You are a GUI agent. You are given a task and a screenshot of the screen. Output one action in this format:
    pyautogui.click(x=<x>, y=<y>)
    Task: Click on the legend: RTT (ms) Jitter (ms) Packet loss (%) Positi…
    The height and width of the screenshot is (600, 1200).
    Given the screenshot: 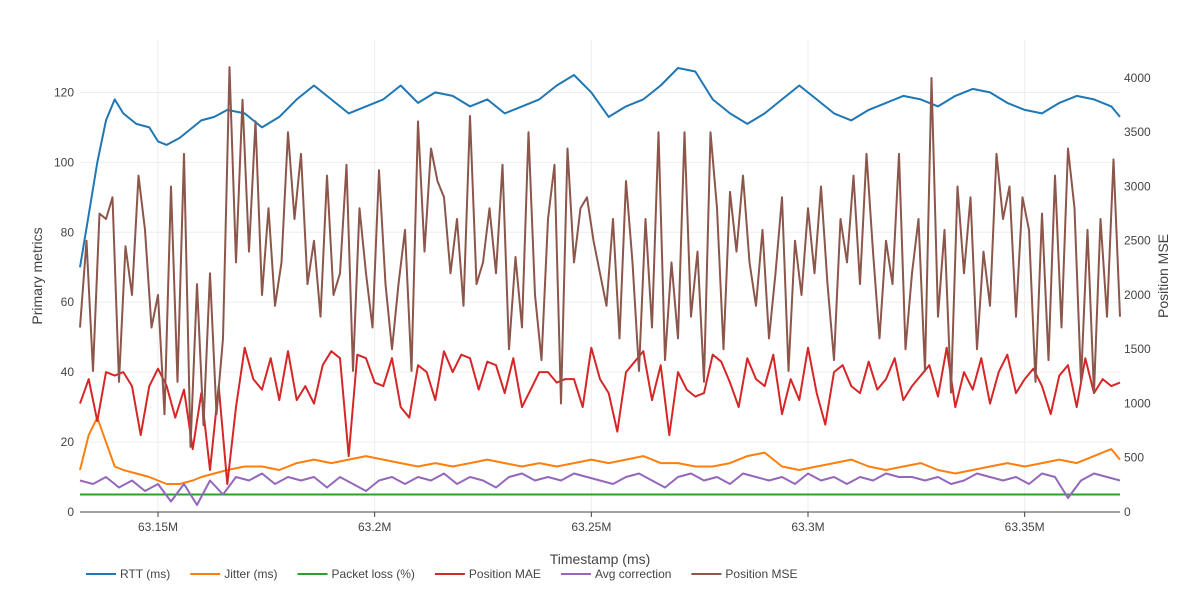 What is the action you would take?
    pyautogui.click(x=441, y=574)
    